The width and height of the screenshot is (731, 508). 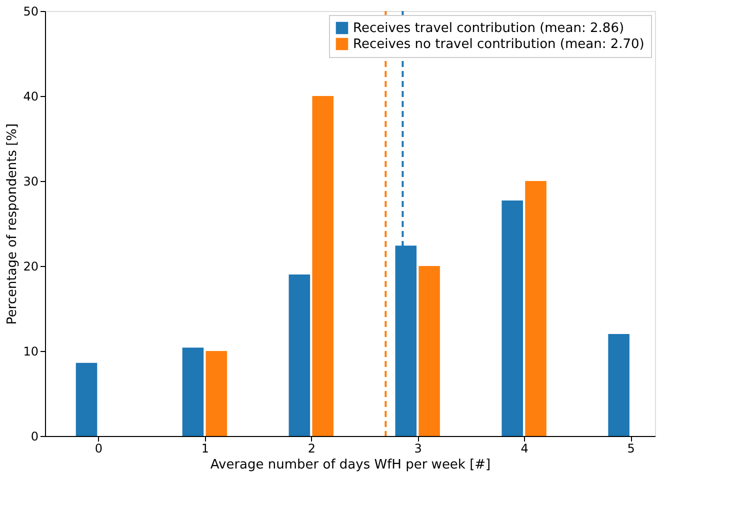 What do you see at coordinates (312, 449) in the screenshot?
I see `x-tick-label: 2` at bounding box center [312, 449].